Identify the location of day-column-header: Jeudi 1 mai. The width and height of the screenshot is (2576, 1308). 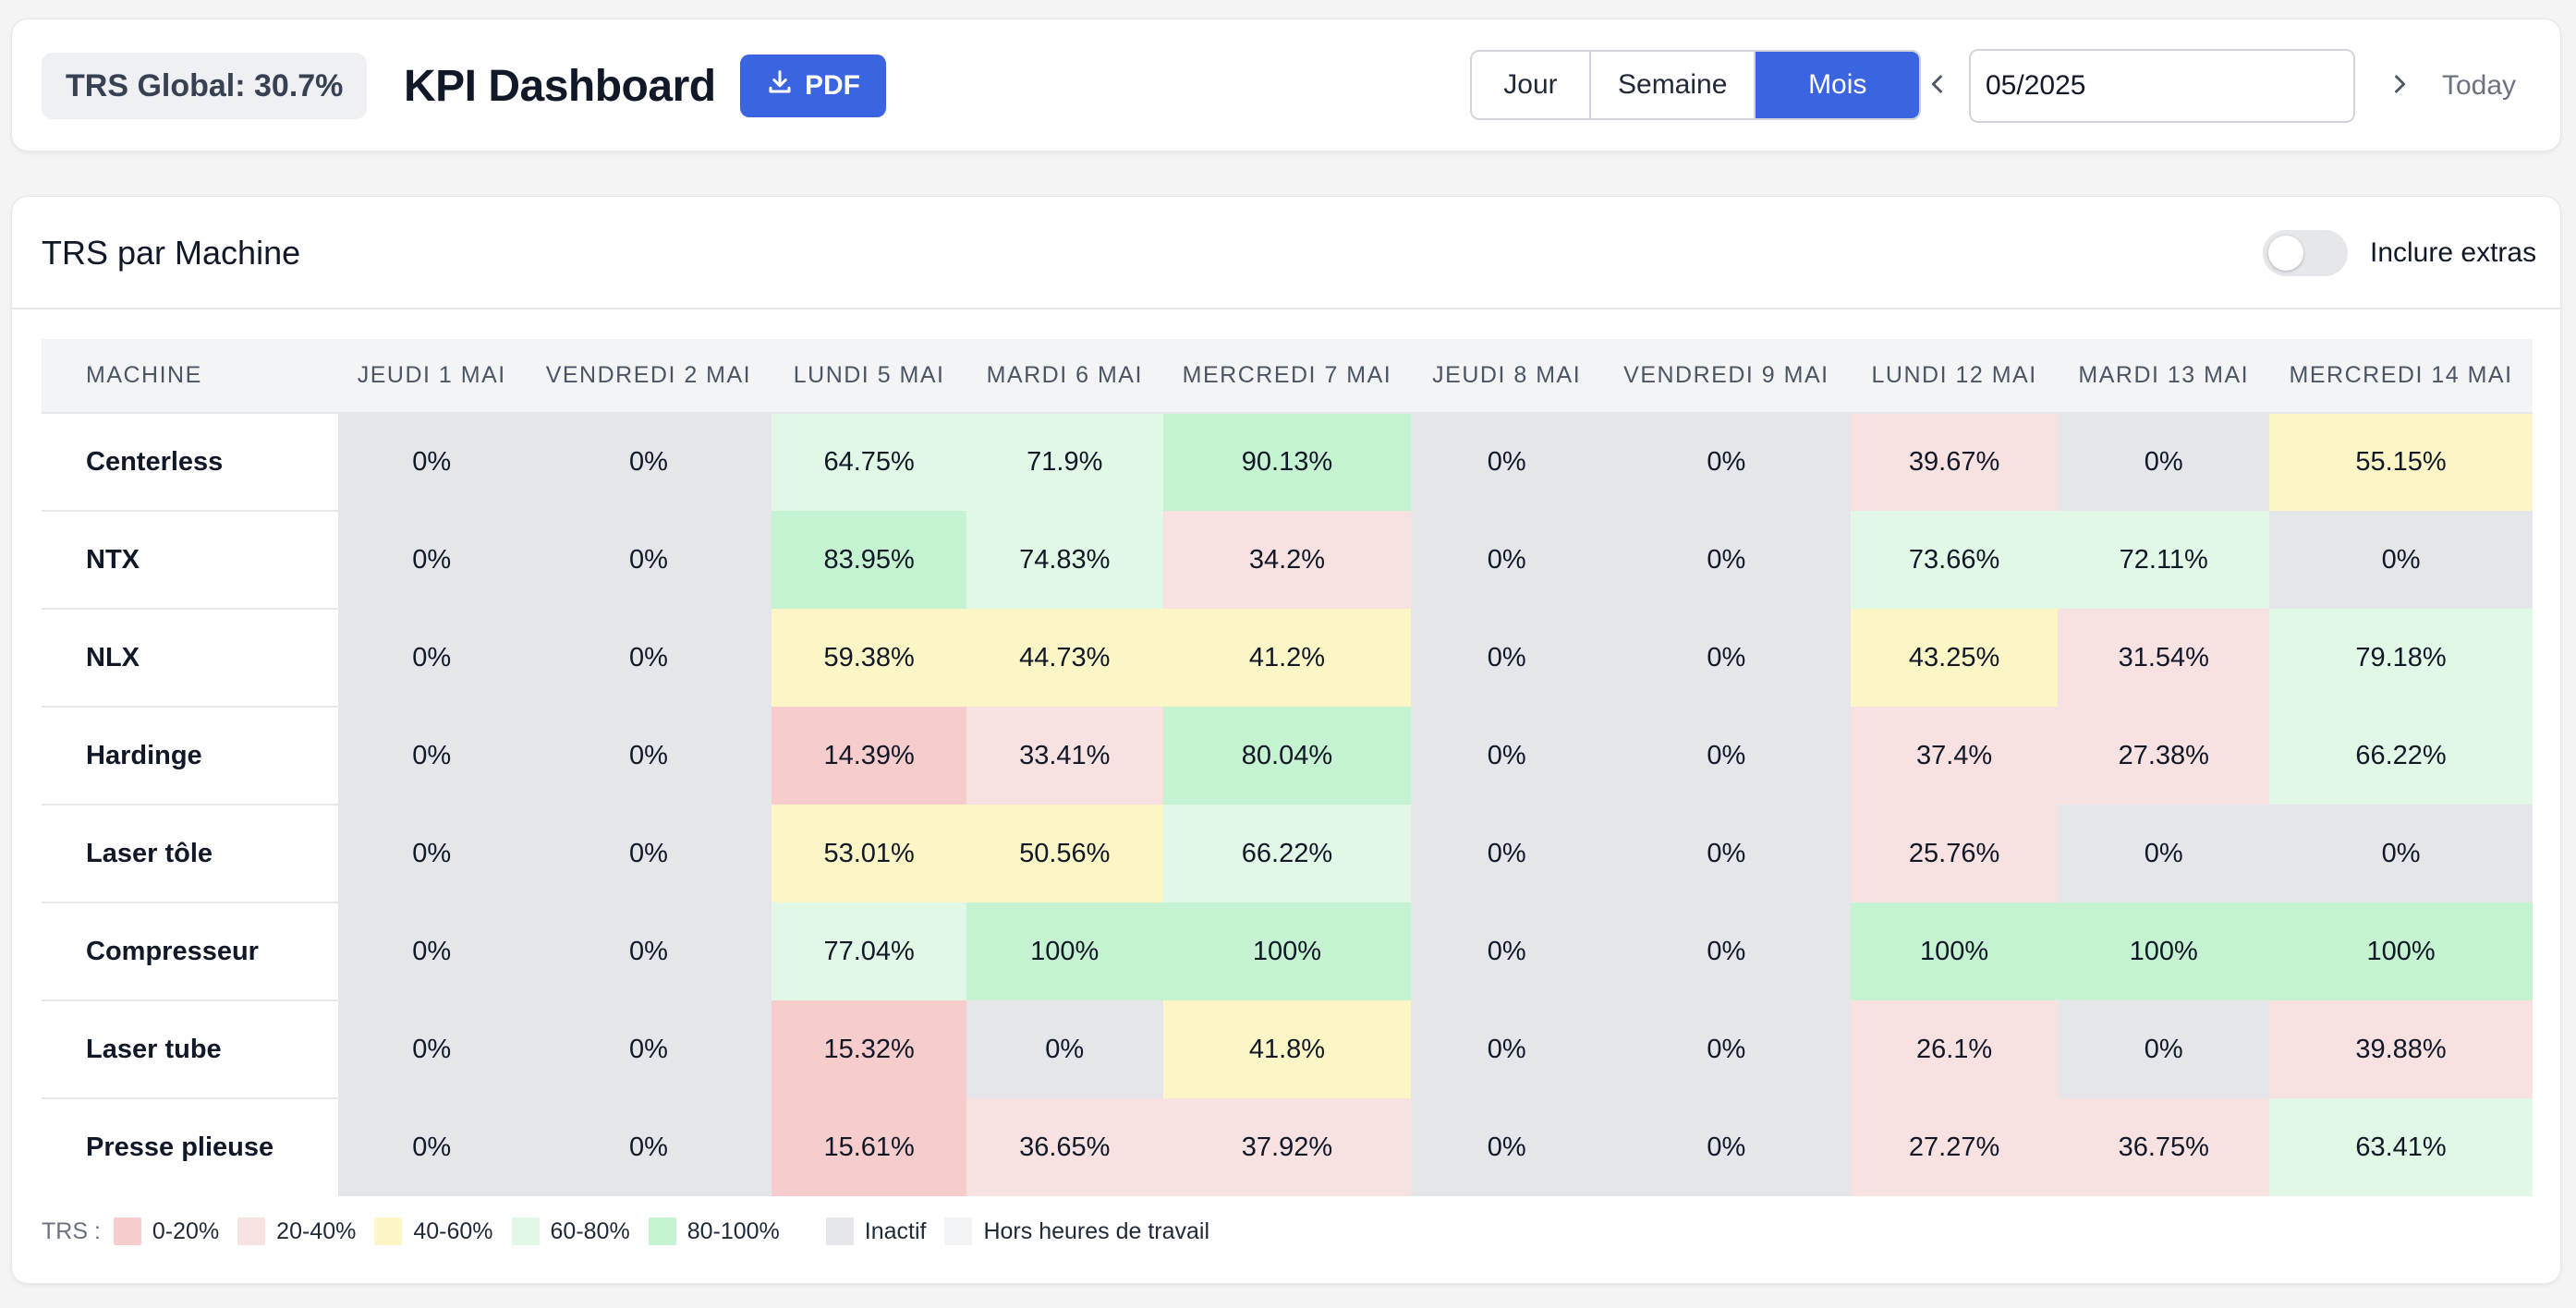
(431, 376).